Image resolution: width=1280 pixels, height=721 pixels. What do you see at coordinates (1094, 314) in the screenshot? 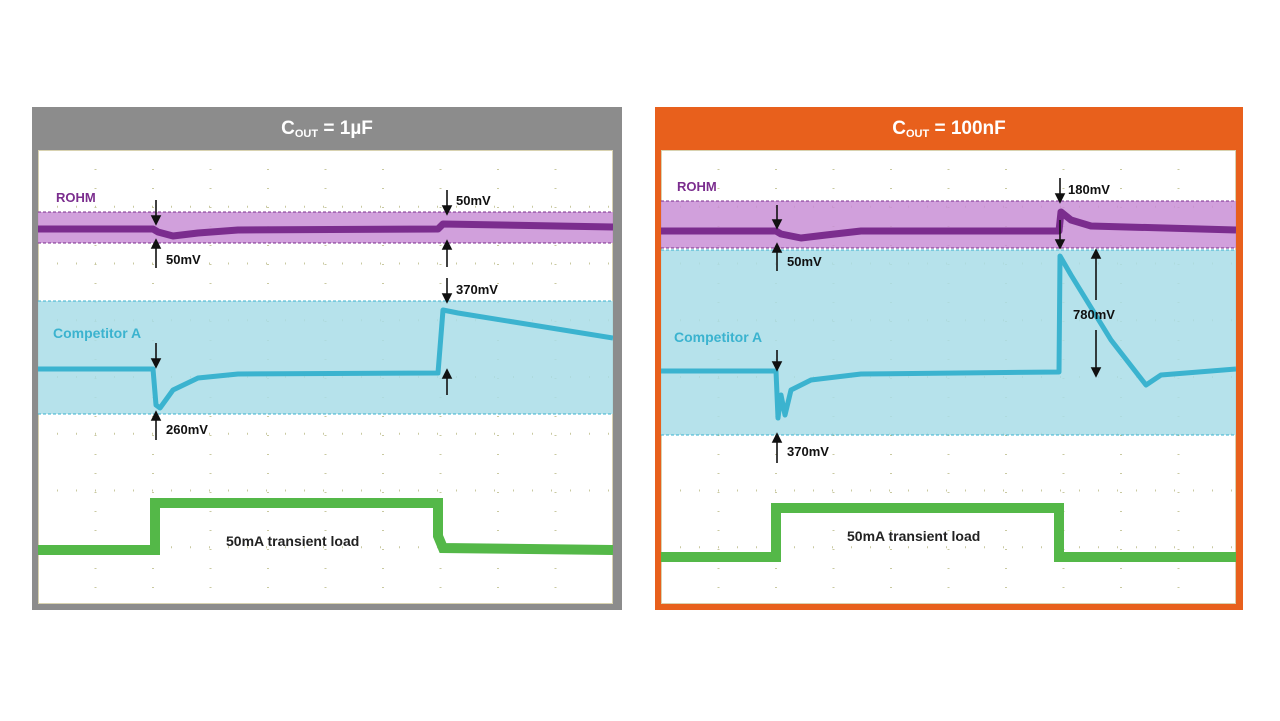
I see `annotation-competitor-rise: 780mV` at bounding box center [1094, 314].